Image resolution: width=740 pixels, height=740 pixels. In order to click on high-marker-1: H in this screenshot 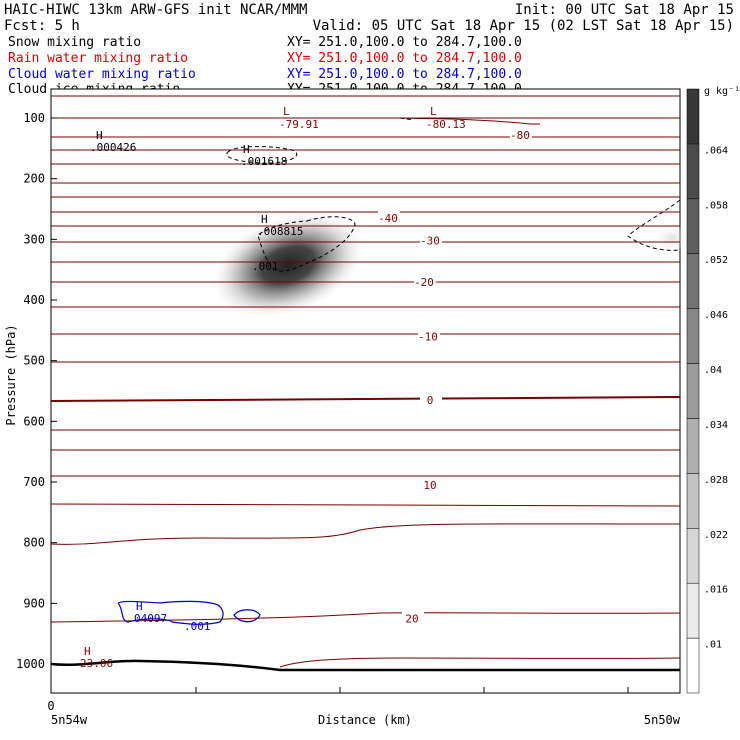, I will do `click(99, 135)`.